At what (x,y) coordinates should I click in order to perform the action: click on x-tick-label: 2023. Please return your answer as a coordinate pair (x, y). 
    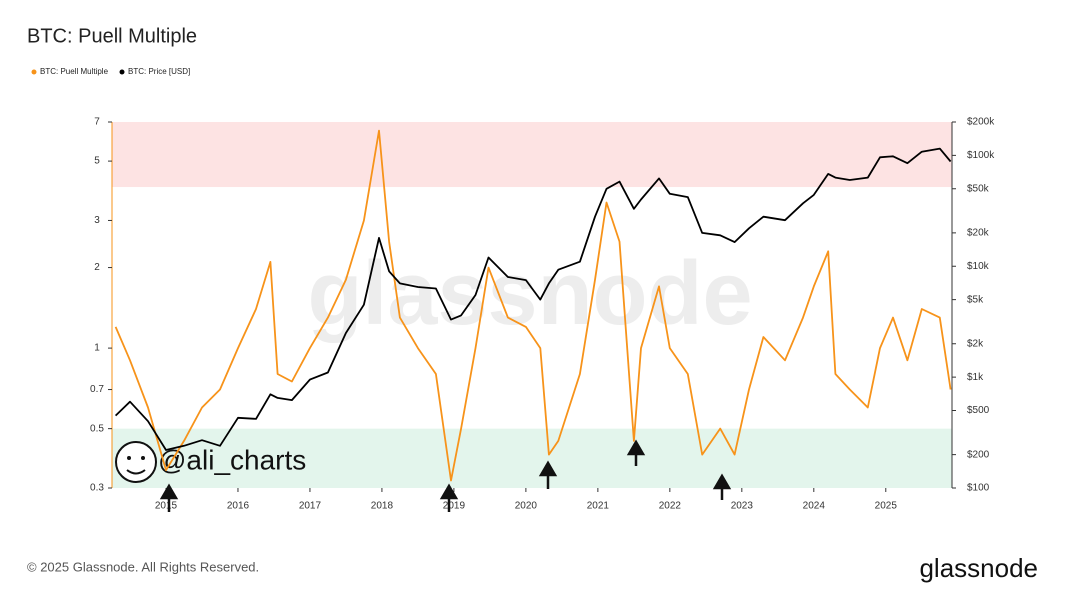
    Looking at the image, I should click on (742, 506).